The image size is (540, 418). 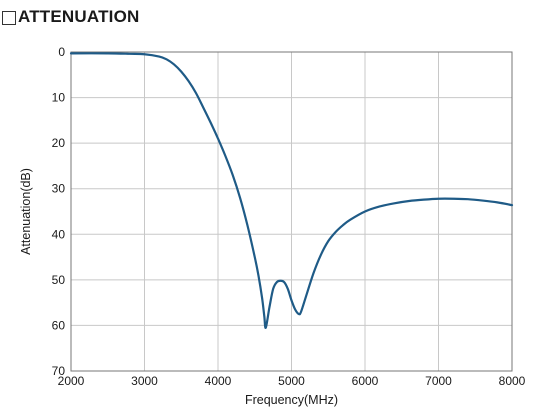 What do you see at coordinates (71, 381) in the screenshot?
I see `x-tick-label: 2000` at bounding box center [71, 381].